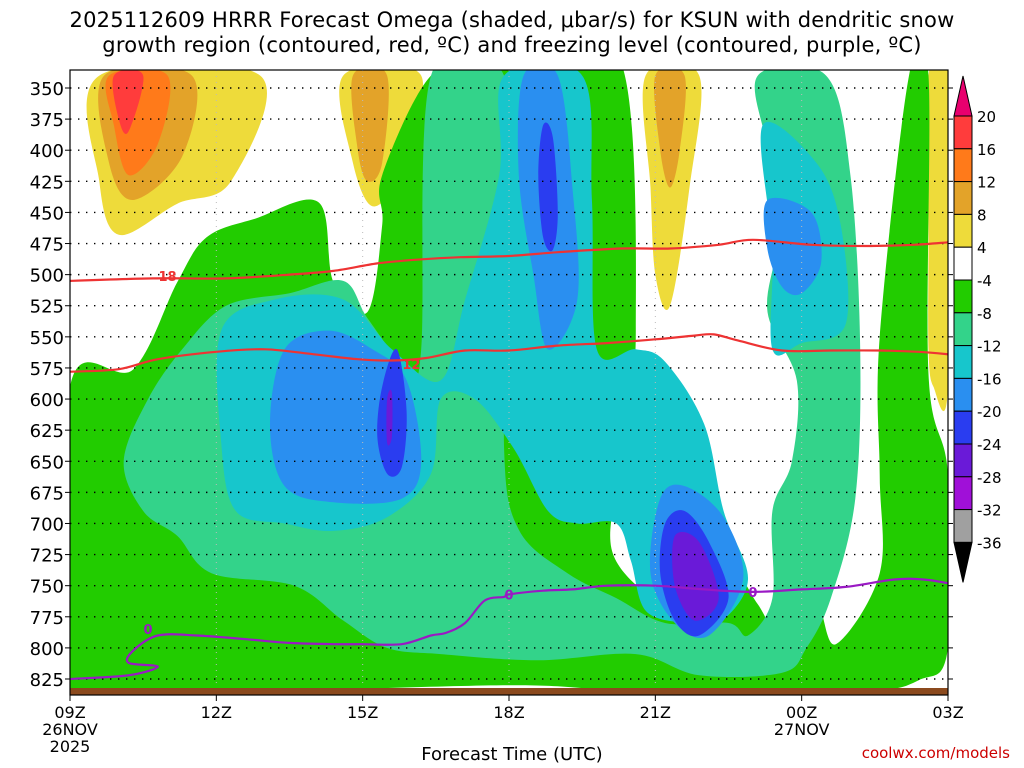 The width and height of the screenshot is (1024, 768). What do you see at coordinates (47, 431) in the screenshot?
I see `y-tick-label-625: 625` at bounding box center [47, 431].